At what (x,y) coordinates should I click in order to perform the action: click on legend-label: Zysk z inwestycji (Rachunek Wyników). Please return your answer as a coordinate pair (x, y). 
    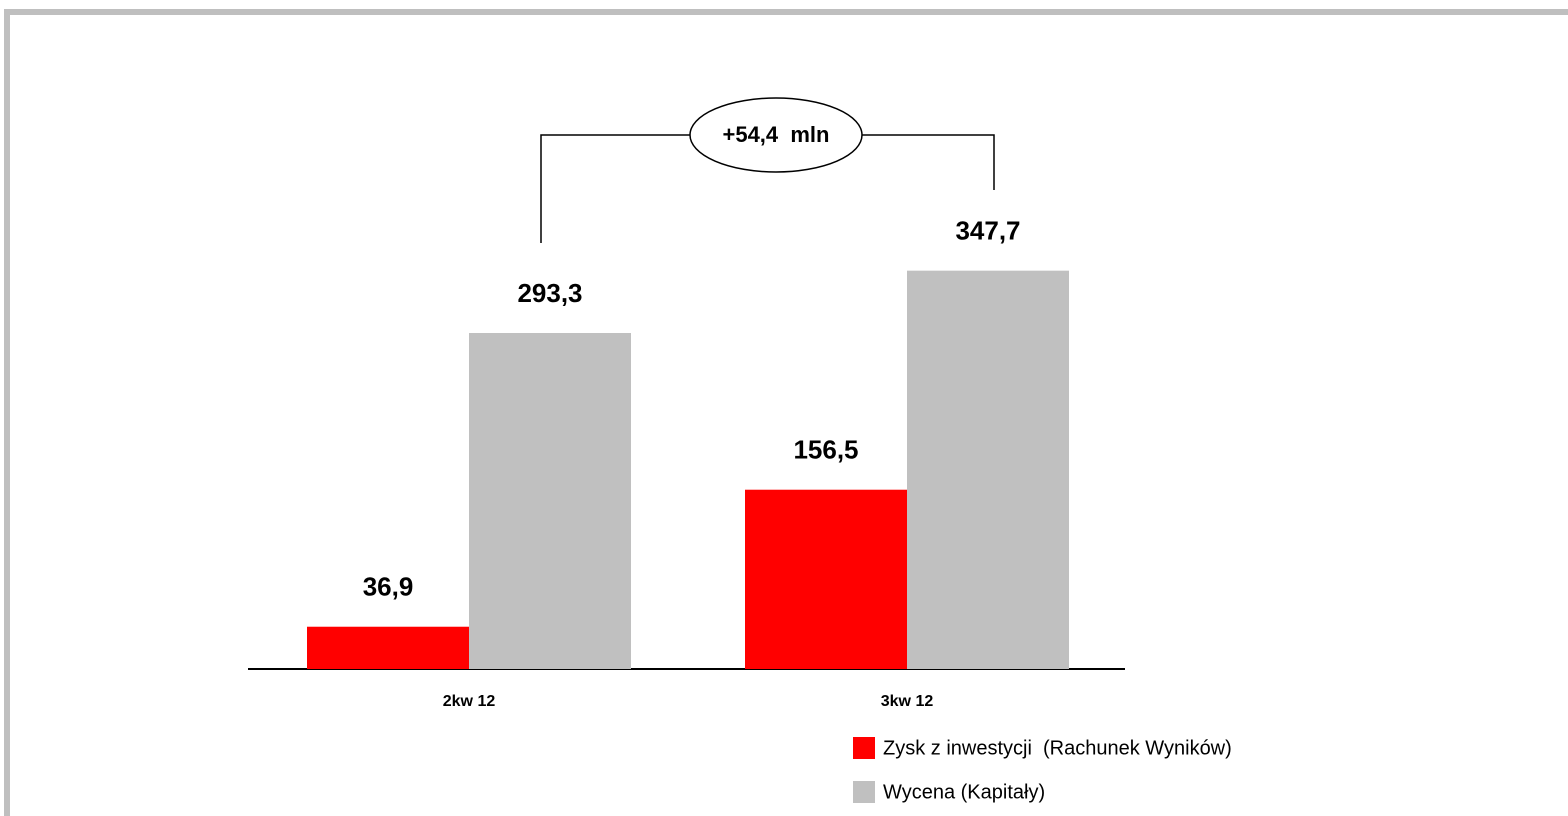
    Looking at the image, I should click on (1057, 748).